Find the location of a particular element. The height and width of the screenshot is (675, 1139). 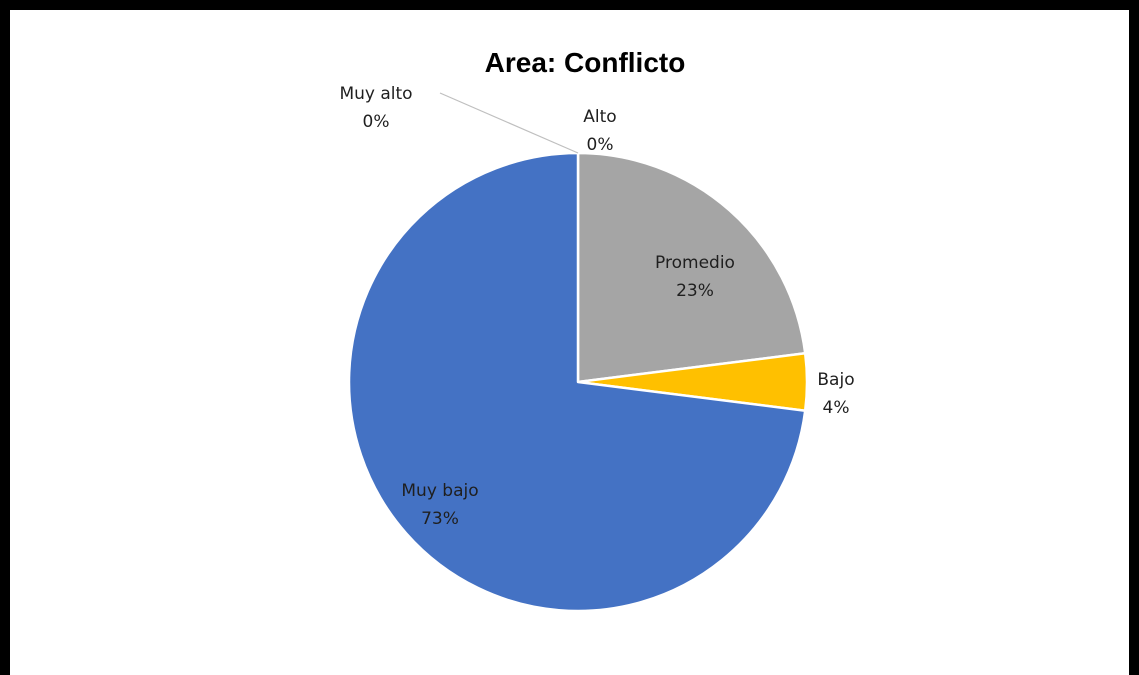

data-label-bajo: Bajo 4% is located at coordinates (835, 394).